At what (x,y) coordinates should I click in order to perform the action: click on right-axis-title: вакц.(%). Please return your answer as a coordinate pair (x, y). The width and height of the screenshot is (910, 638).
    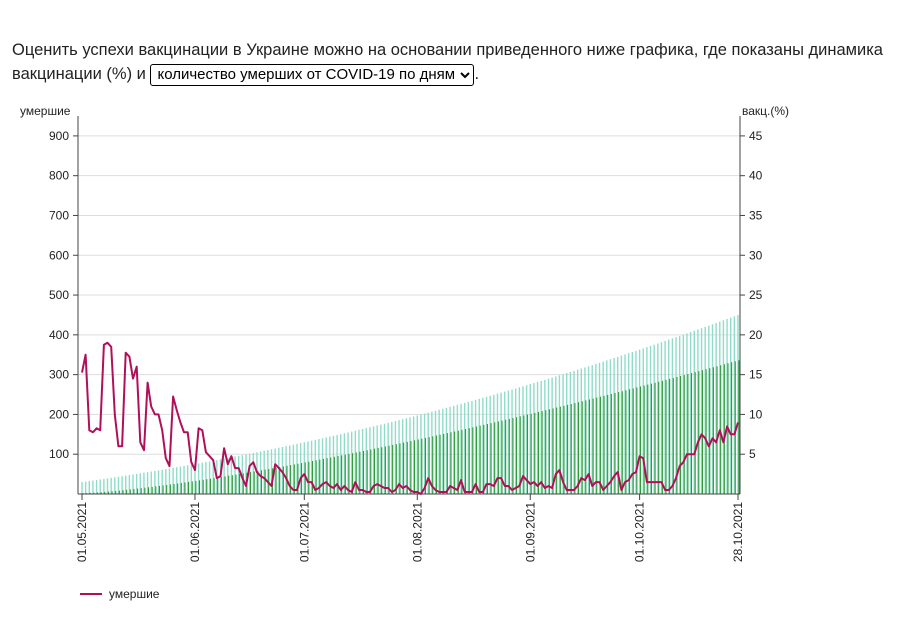
    Looking at the image, I should click on (765, 111).